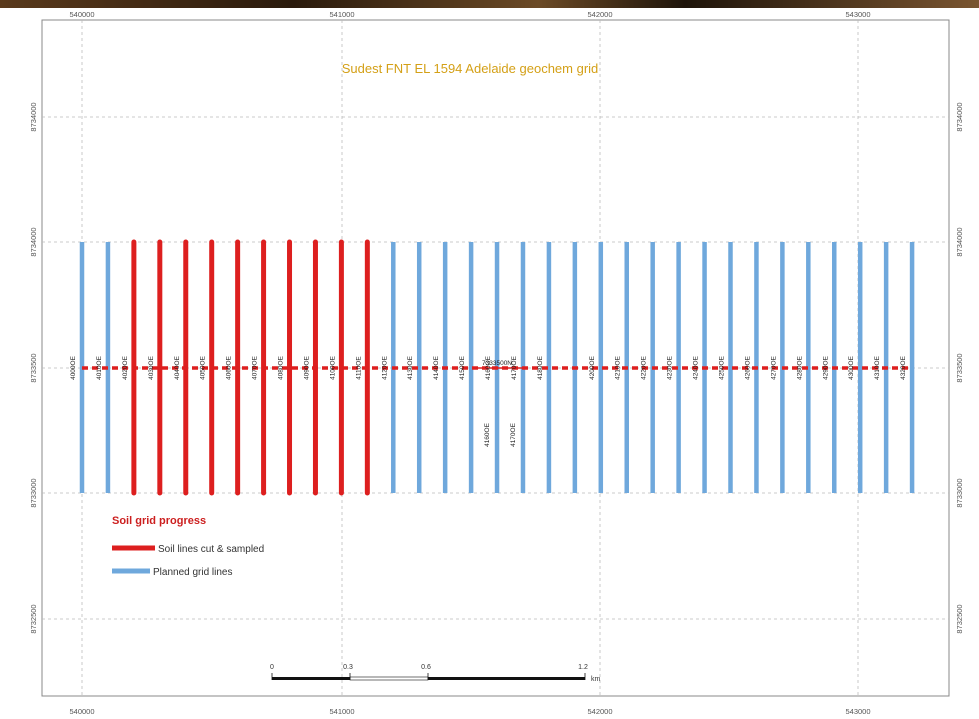 The height and width of the screenshot is (719, 979). I want to click on scale-label-0: 0, so click(272, 667).